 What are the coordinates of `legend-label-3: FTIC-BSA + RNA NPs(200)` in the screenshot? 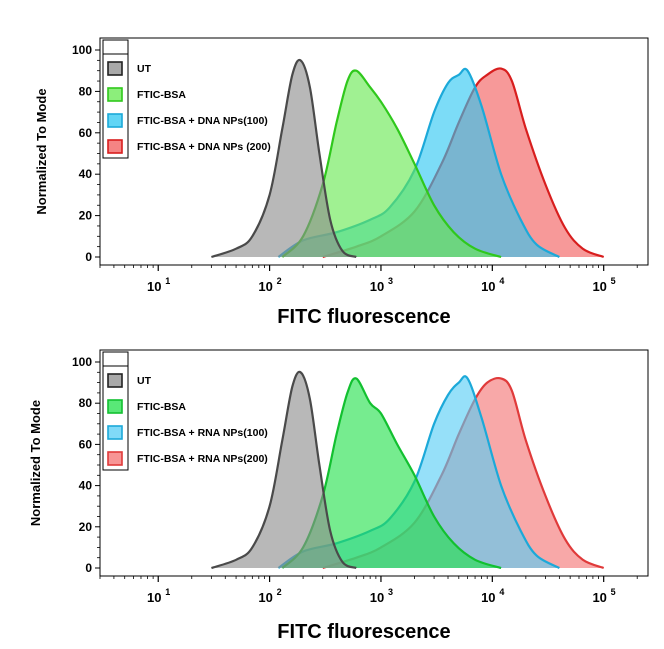 It's located at (202, 459).